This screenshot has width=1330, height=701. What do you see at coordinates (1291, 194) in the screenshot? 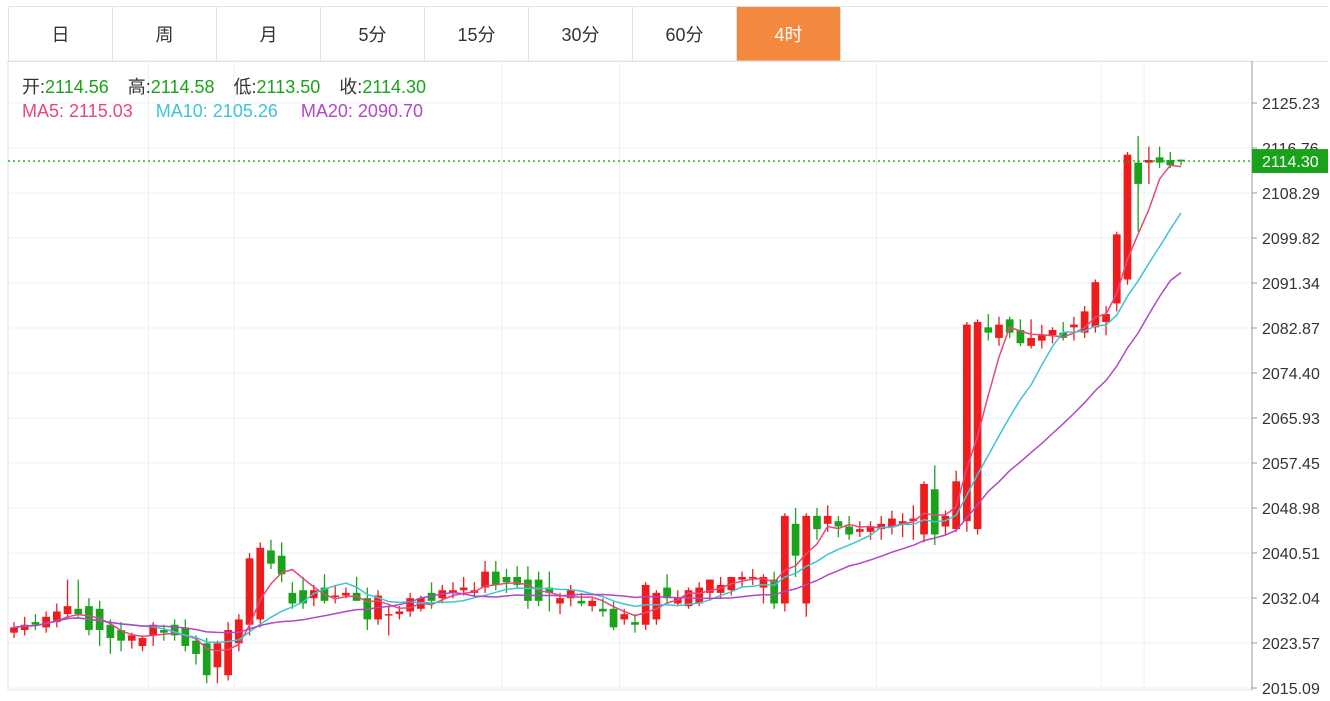
I see `y-tick-label: 2108.29` at bounding box center [1291, 194].